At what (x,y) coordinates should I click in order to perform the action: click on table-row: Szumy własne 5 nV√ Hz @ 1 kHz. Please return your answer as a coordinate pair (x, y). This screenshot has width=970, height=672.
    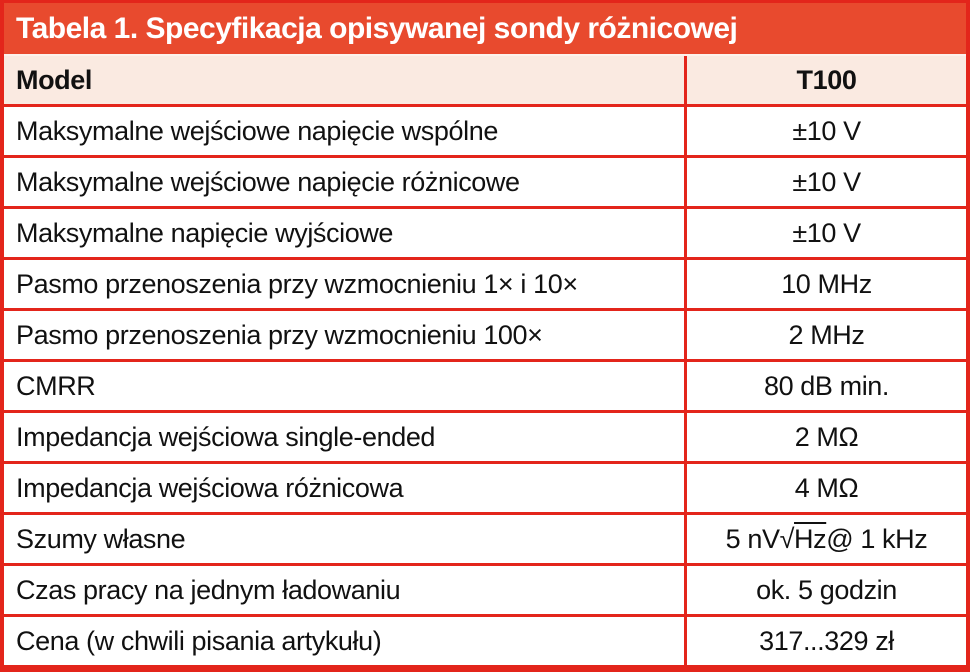
    Looking at the image, I should click on (485, 540).